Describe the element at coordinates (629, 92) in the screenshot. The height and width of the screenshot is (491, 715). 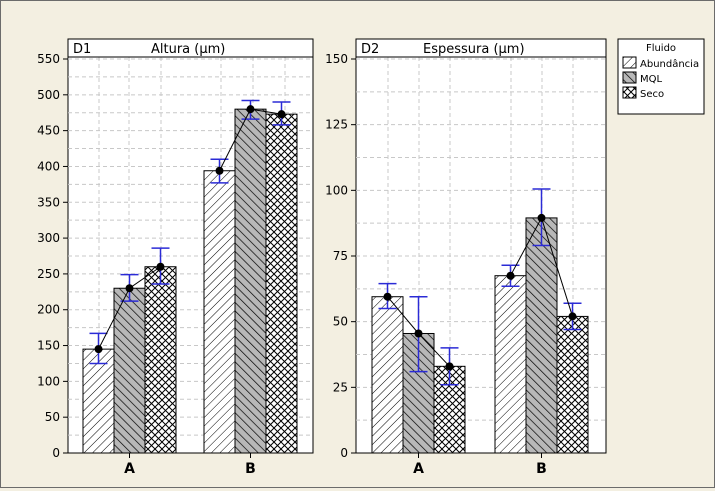
I see `legend-swatch-seco` at that location.